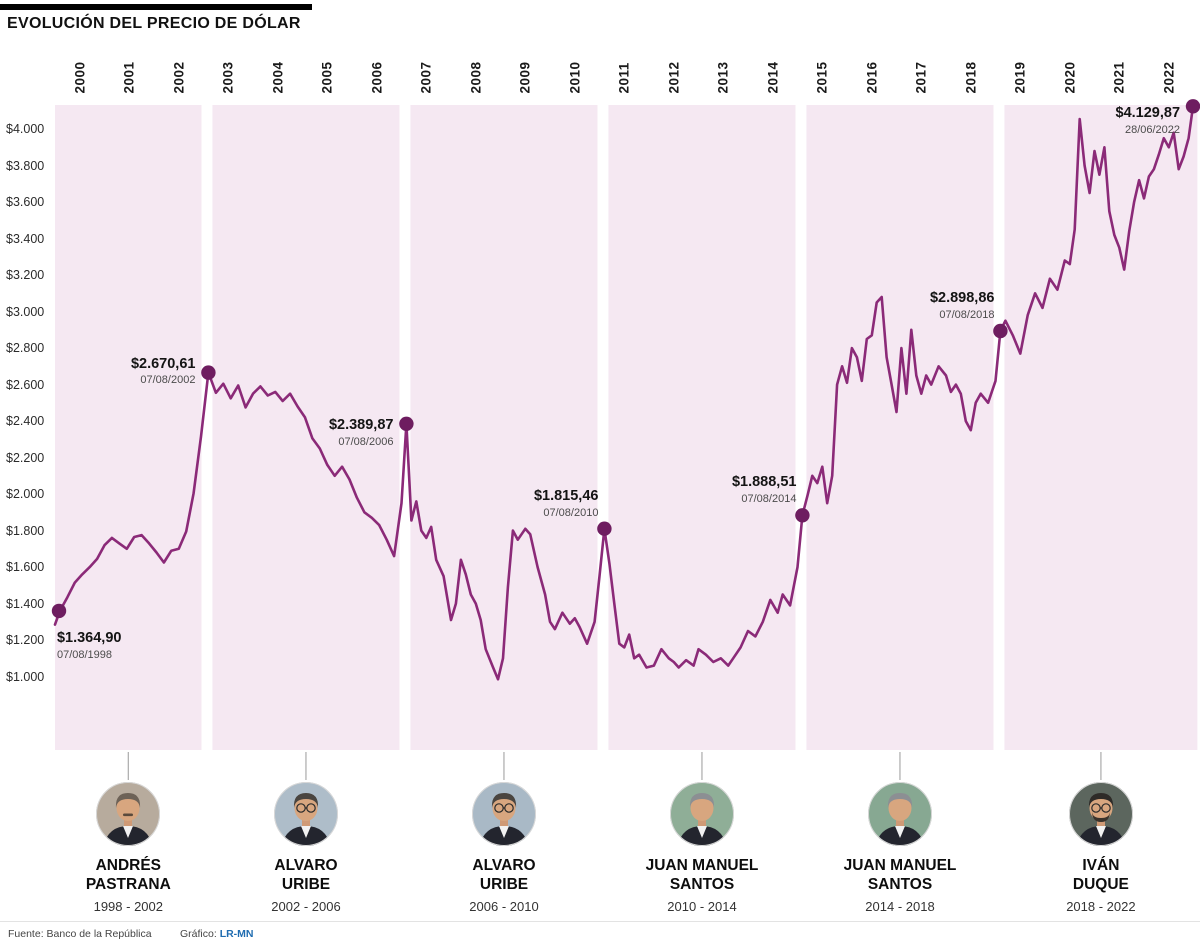 The width and height of the screenshot is (1200, 944). I want to click on source-credit: Fuente: Banco de la República, so click(80, 934).